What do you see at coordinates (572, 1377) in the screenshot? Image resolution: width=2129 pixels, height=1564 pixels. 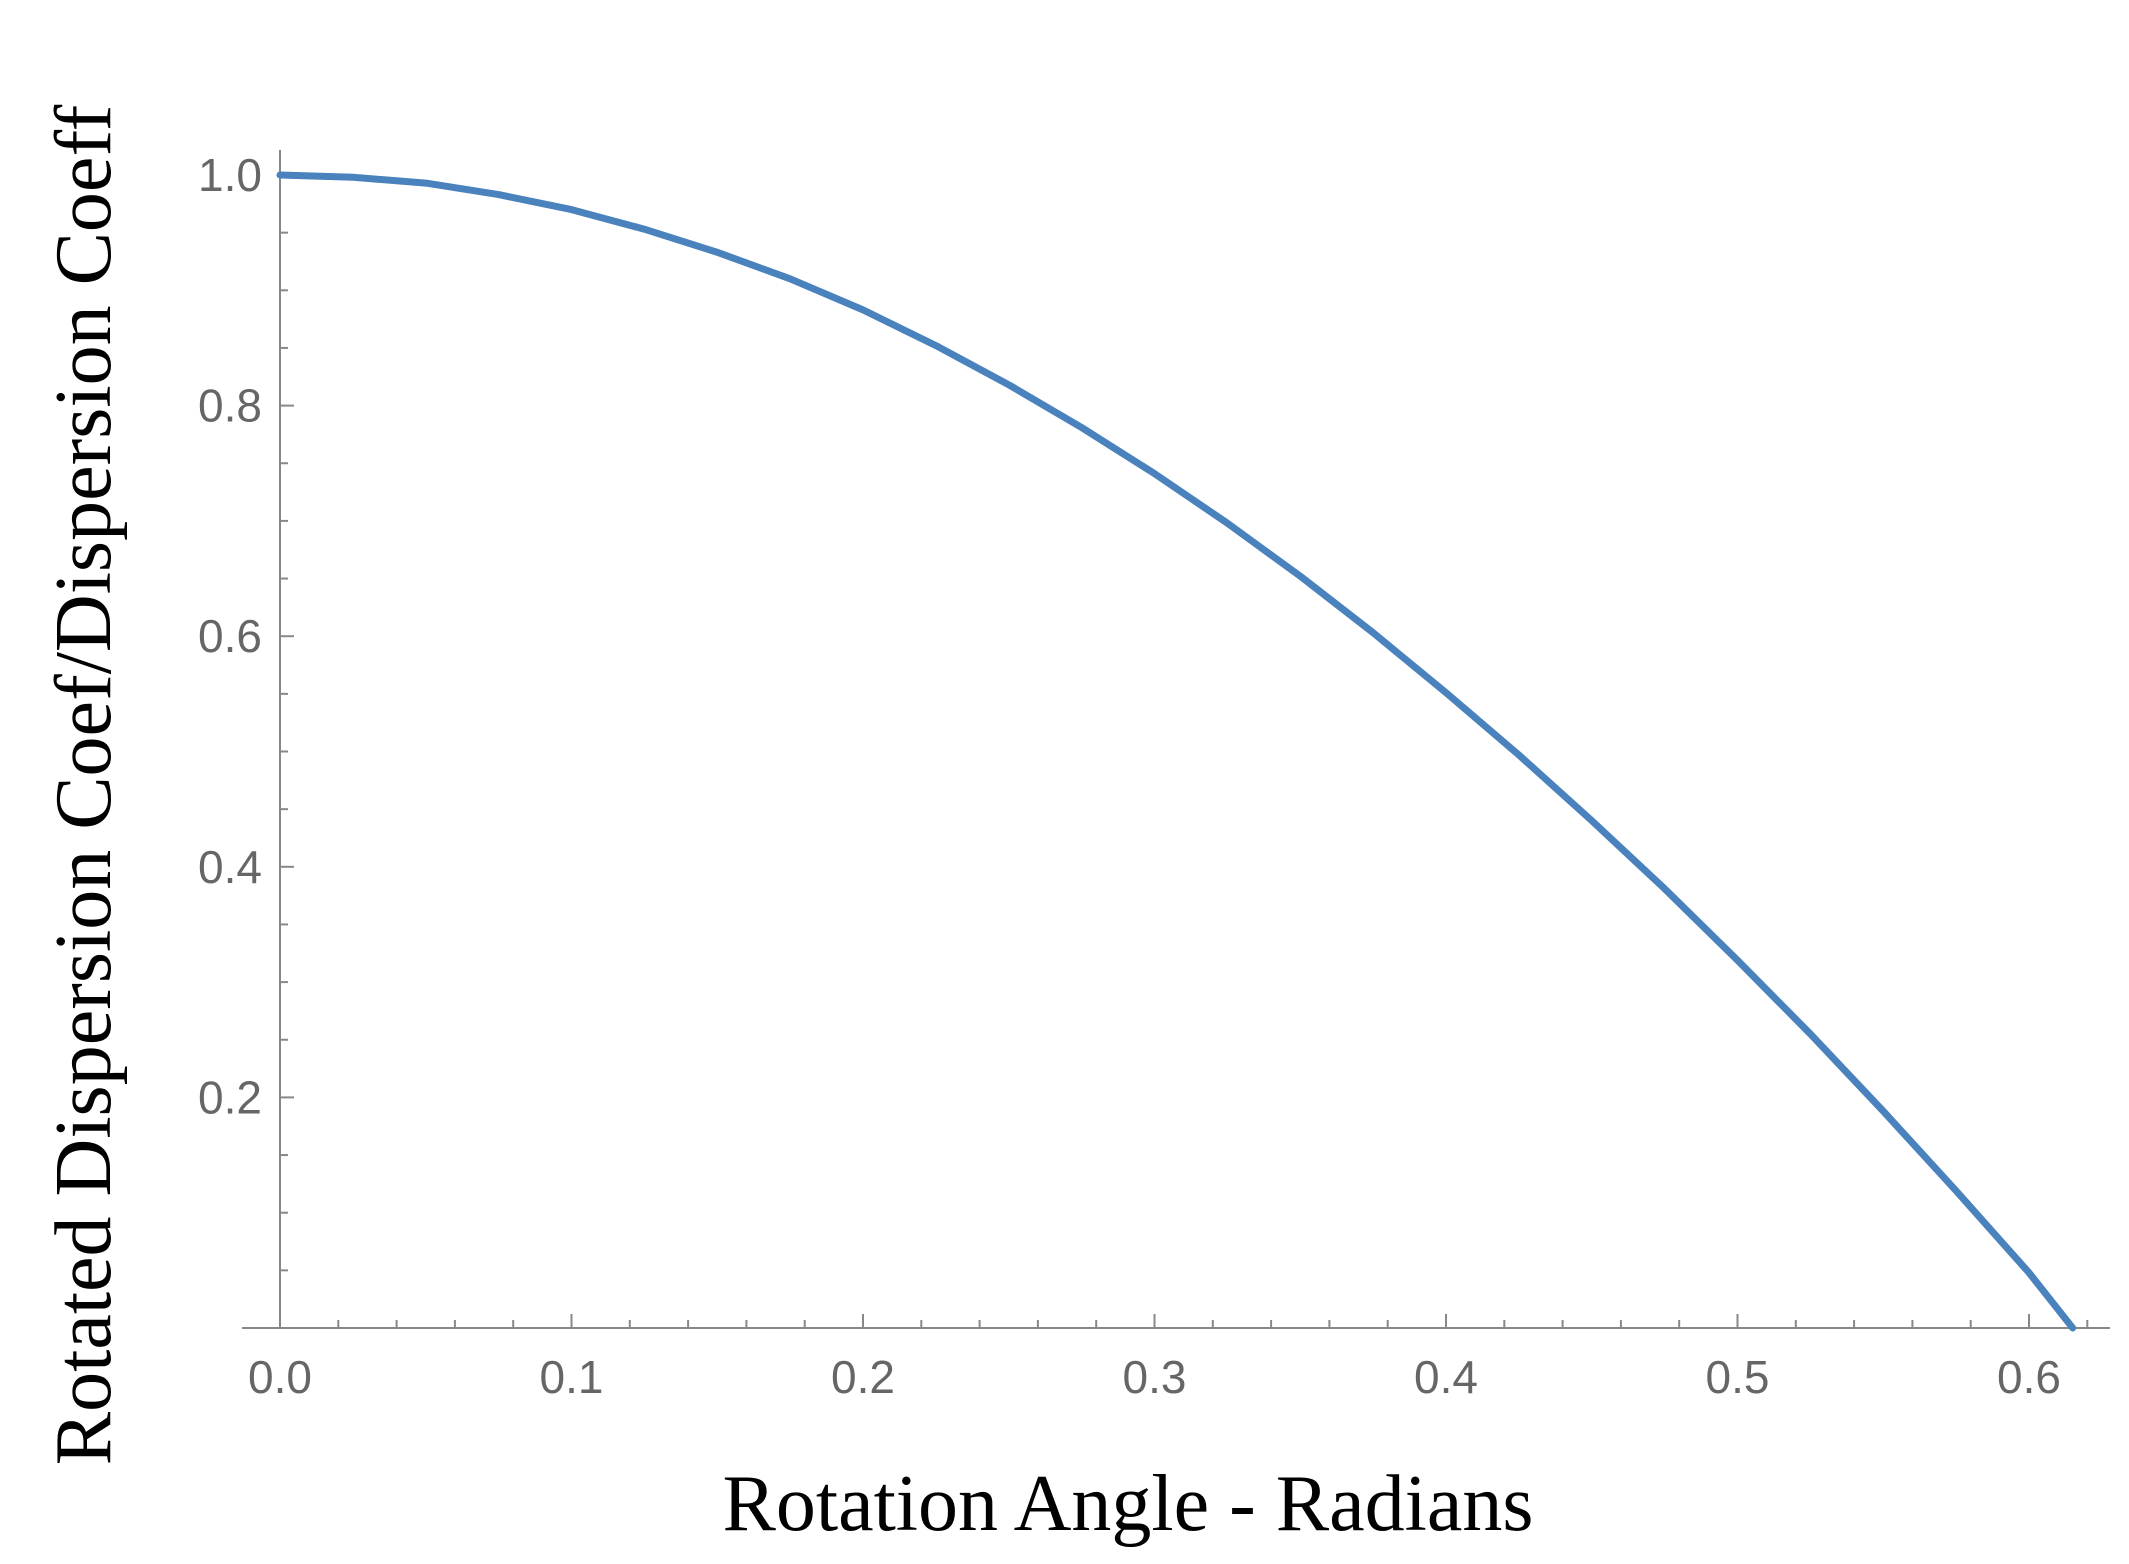 I see `x-tick-label: 0.1` at bounding box center [572, 1377].